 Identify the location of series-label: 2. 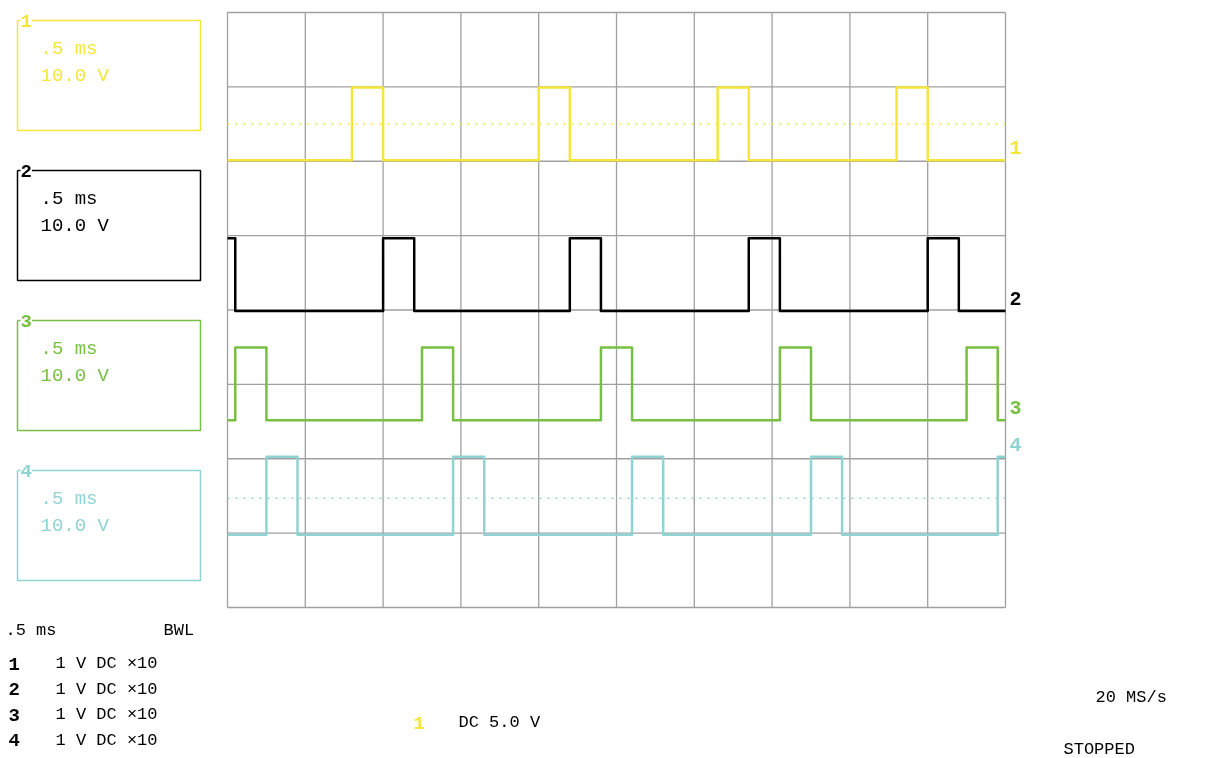
(1015, 300).